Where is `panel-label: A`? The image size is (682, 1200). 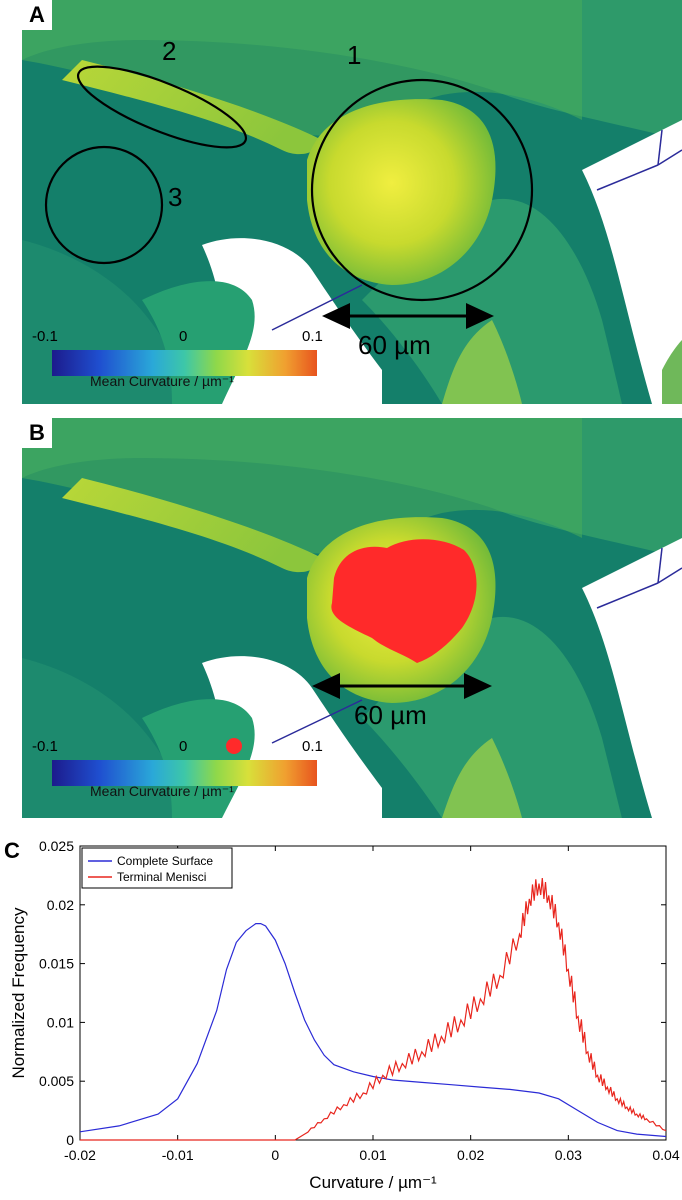 panel-label: A is located at coordinates (37, 15).